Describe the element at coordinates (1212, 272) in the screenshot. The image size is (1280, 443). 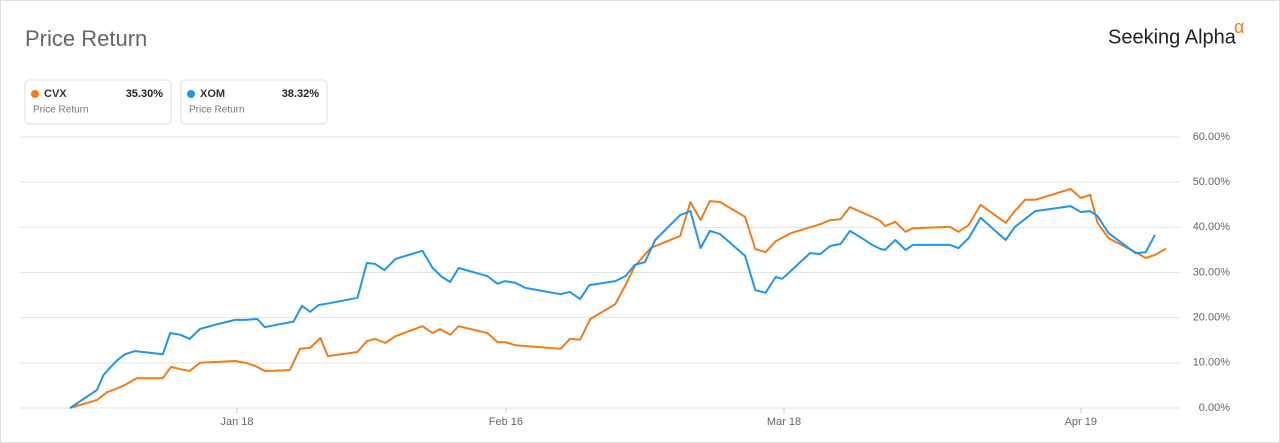
I see `y-tick-label: 30.00%` at that location.